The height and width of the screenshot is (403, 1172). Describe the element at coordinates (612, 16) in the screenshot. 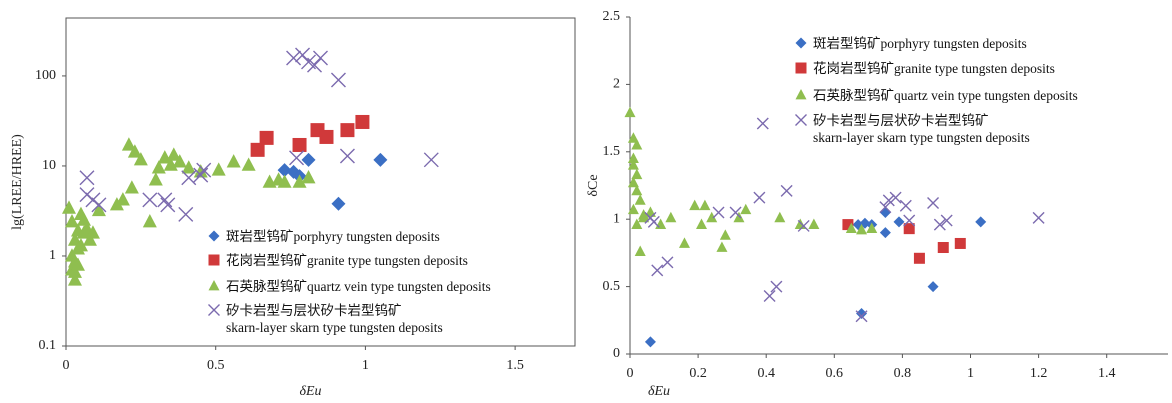

I see `y-tick-label: 2.5` at that location.